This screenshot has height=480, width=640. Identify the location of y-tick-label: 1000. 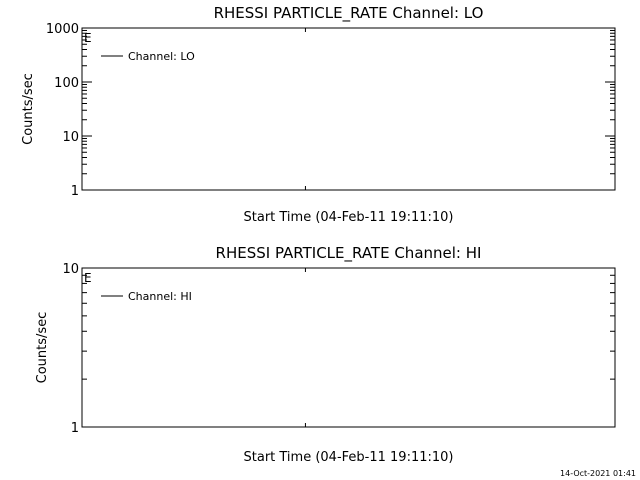
(62, 29).